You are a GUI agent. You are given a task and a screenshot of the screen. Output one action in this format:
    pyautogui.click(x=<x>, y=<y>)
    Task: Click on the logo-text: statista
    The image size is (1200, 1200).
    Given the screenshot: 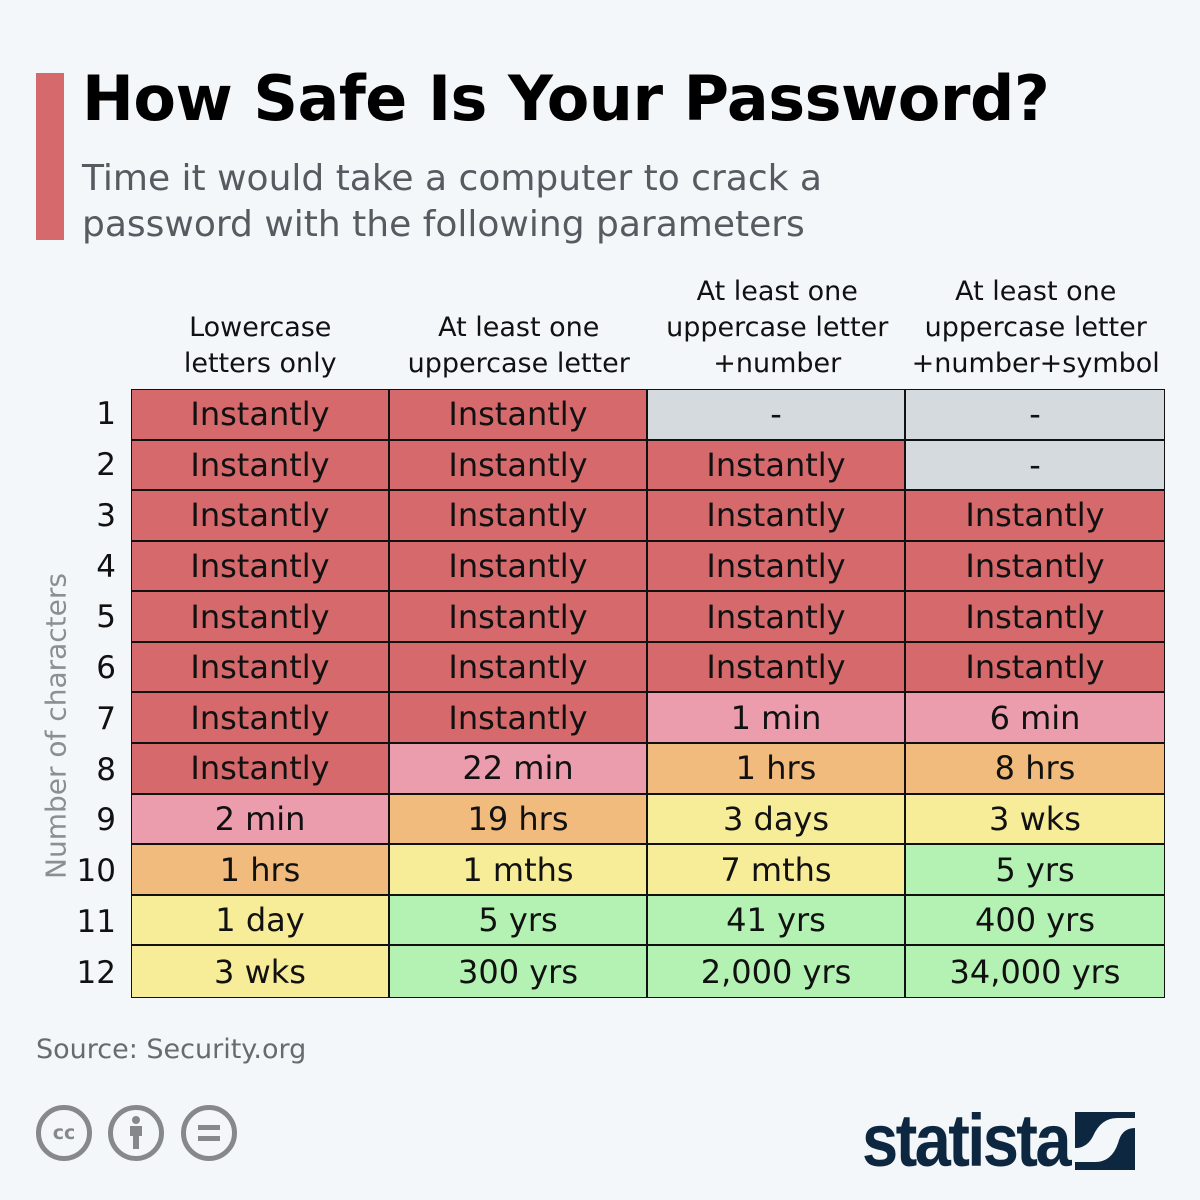 What is the action you would take?
    pyautogui.click(x=967, y=1140)
    